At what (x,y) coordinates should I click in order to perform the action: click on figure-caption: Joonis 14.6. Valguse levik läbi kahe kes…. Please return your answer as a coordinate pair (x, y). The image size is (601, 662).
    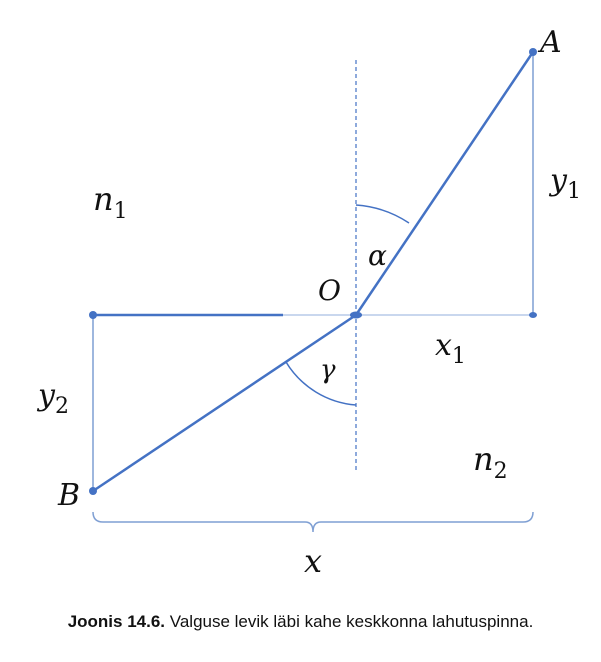
    Looking at the image, I should click on (300, 622).